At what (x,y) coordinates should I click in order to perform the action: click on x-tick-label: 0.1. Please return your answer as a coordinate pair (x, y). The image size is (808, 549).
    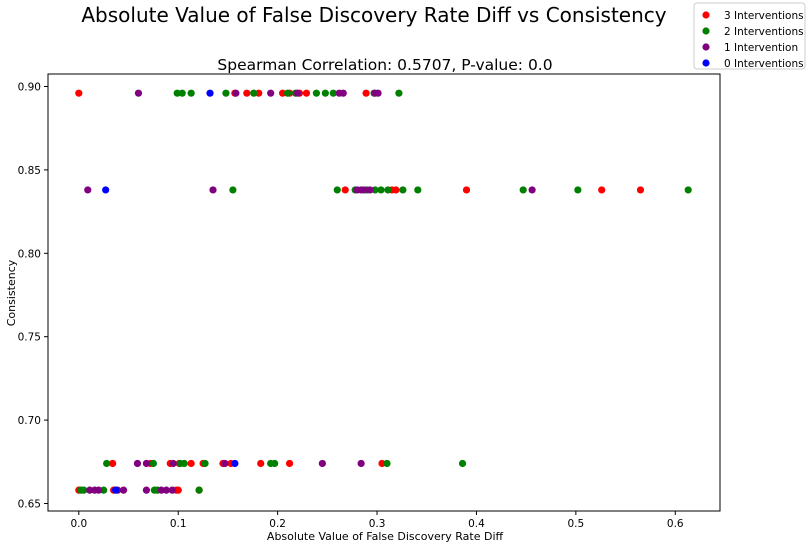
    Looking at the image, I should click on (178, 524).